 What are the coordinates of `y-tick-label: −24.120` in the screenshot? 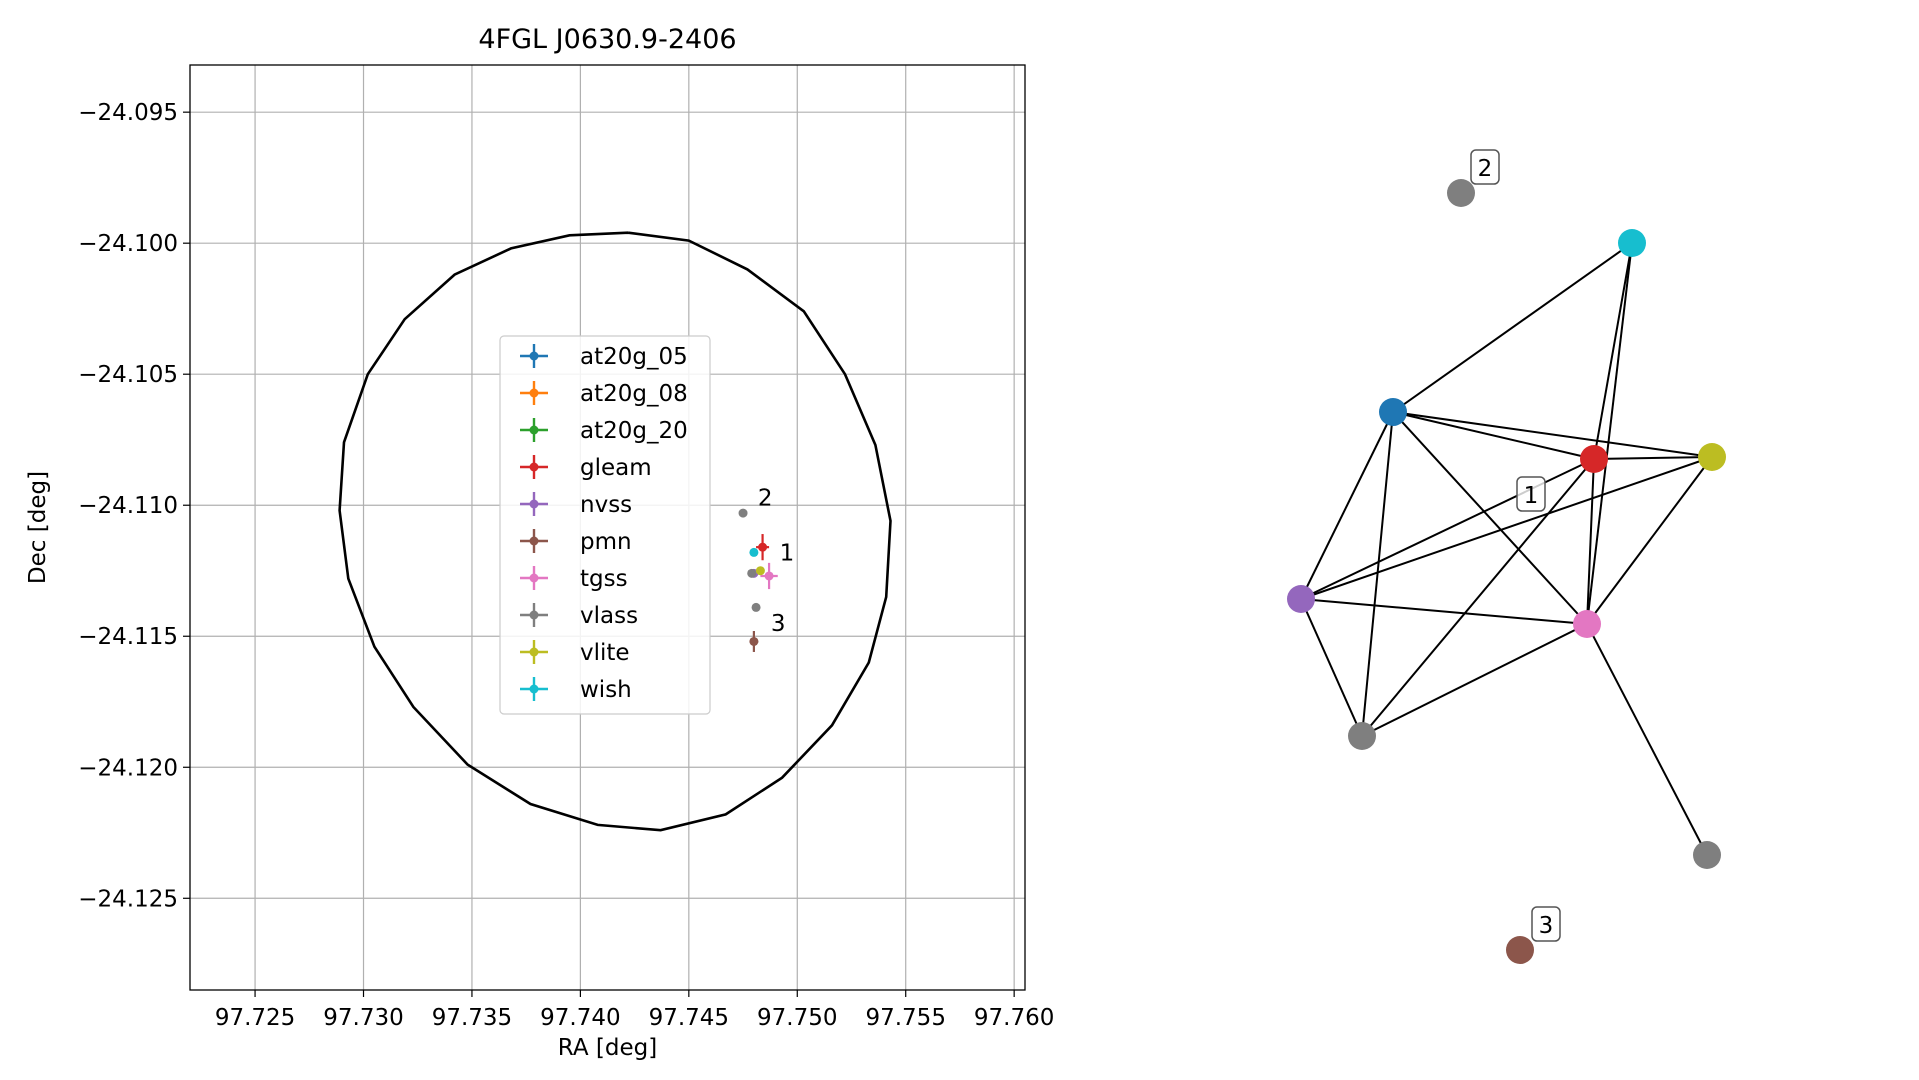 It's located at (128, 768).